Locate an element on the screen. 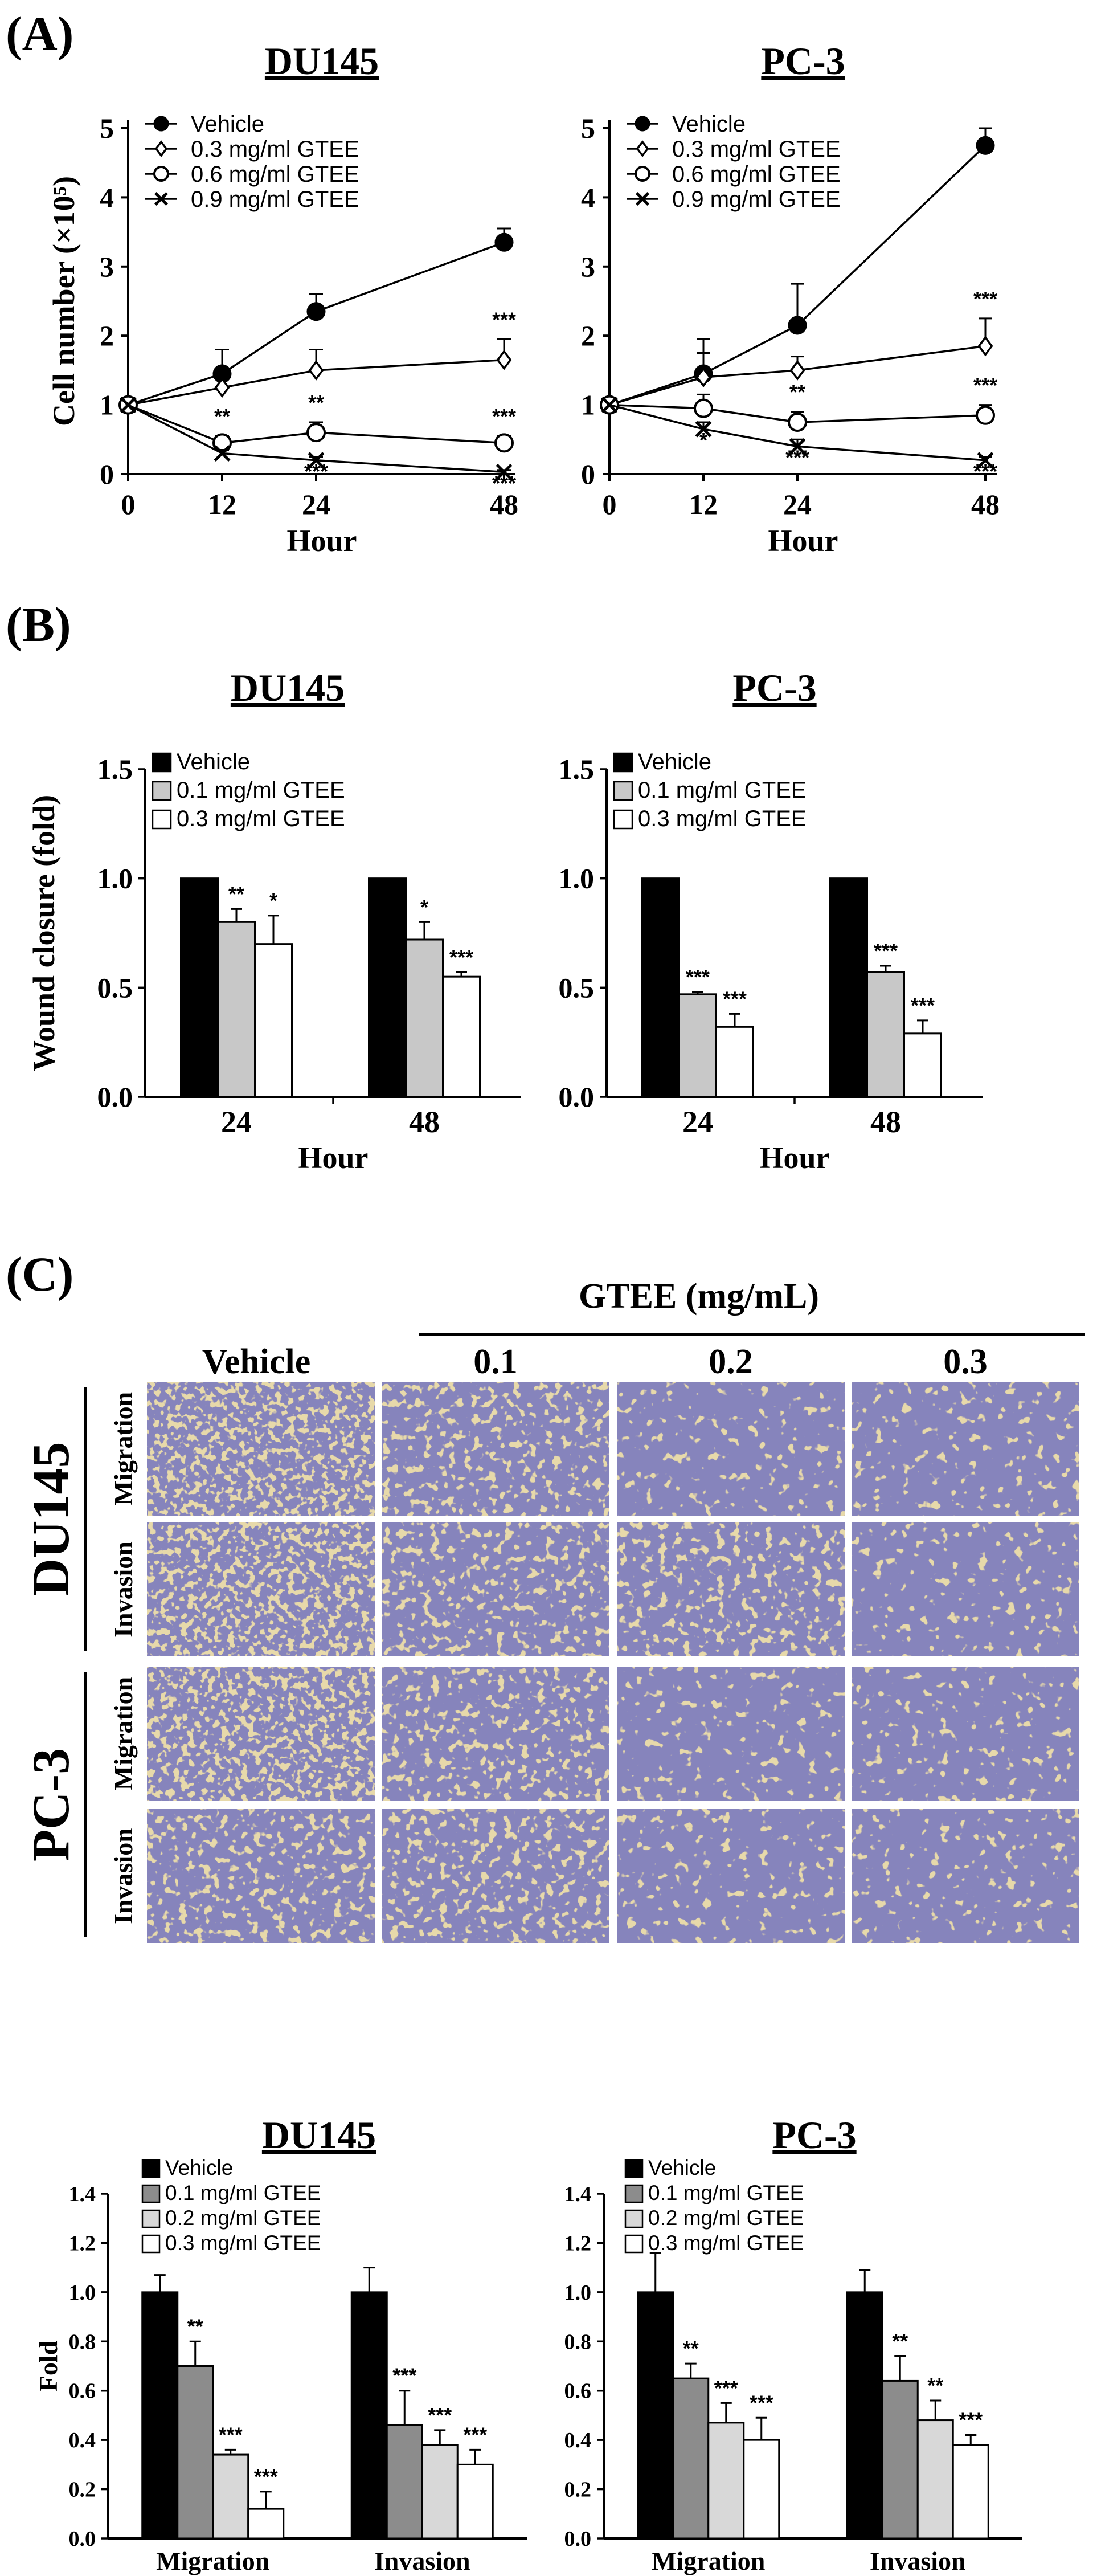 The height and width of the screenshot is (2576, 1097). y-tick-label: 1.5 is located at coordinates (115, 769).